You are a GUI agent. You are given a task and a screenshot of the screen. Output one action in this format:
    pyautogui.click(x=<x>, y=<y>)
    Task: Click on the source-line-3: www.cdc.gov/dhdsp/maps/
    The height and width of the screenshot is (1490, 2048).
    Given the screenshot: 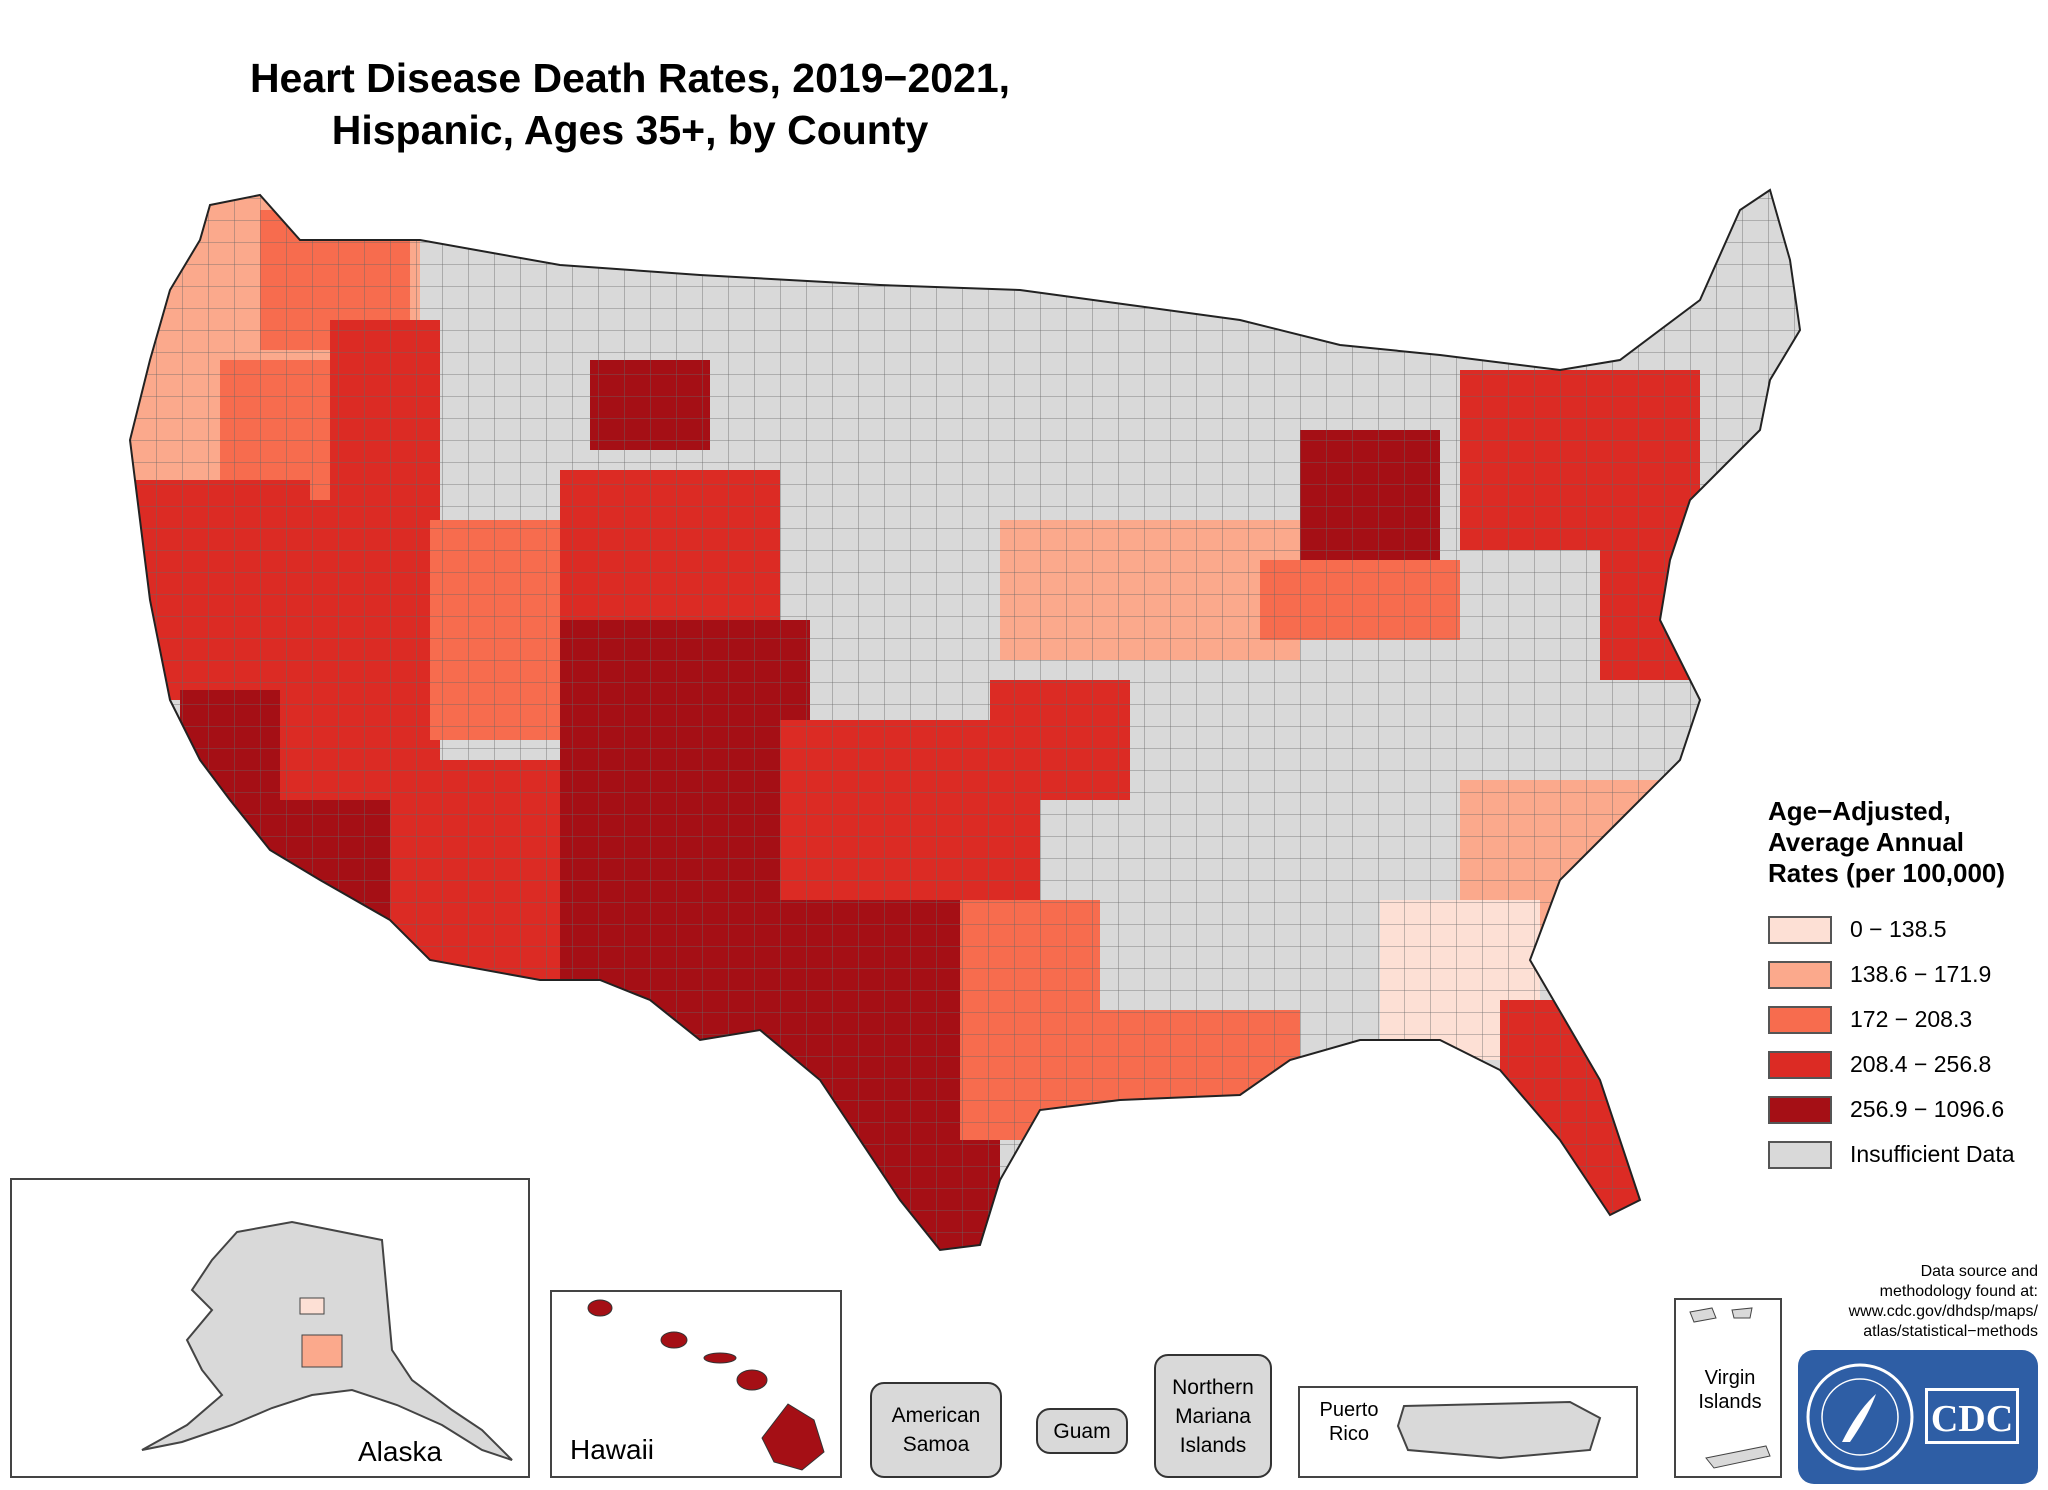 What is the action you would take?
    pyautogui.click(x=1943, y=1311)
    